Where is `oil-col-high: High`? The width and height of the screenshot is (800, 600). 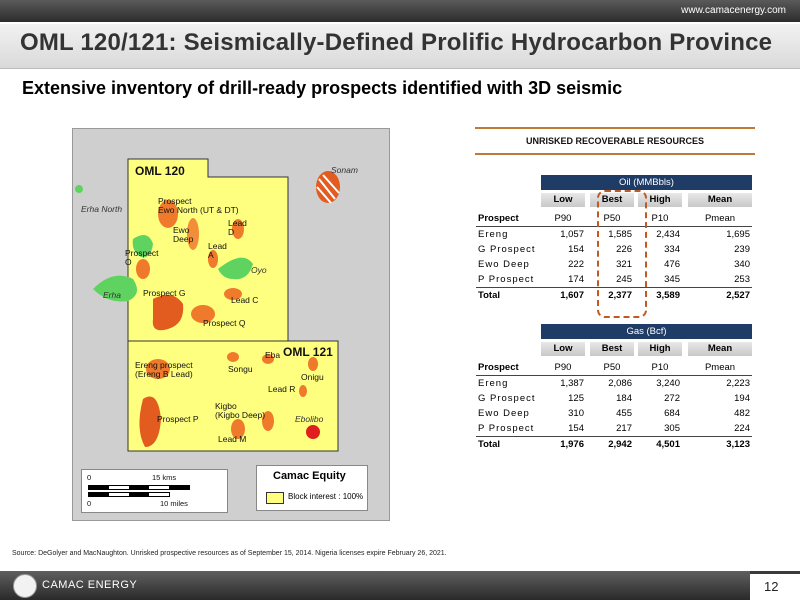
oil-col-high: High is located at coordinates (660, 200).